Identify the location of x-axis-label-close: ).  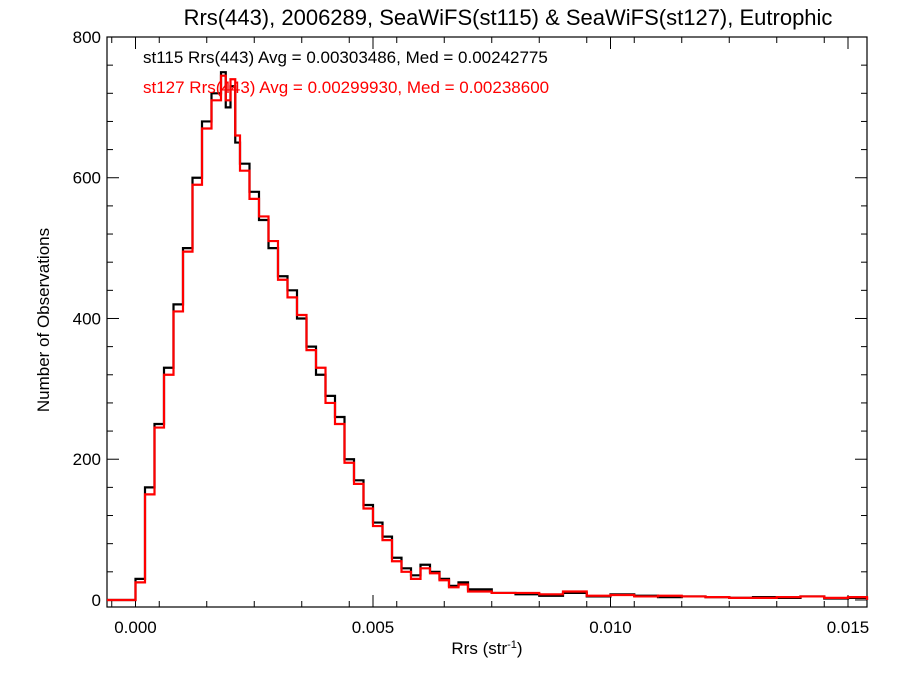
(520, 648).